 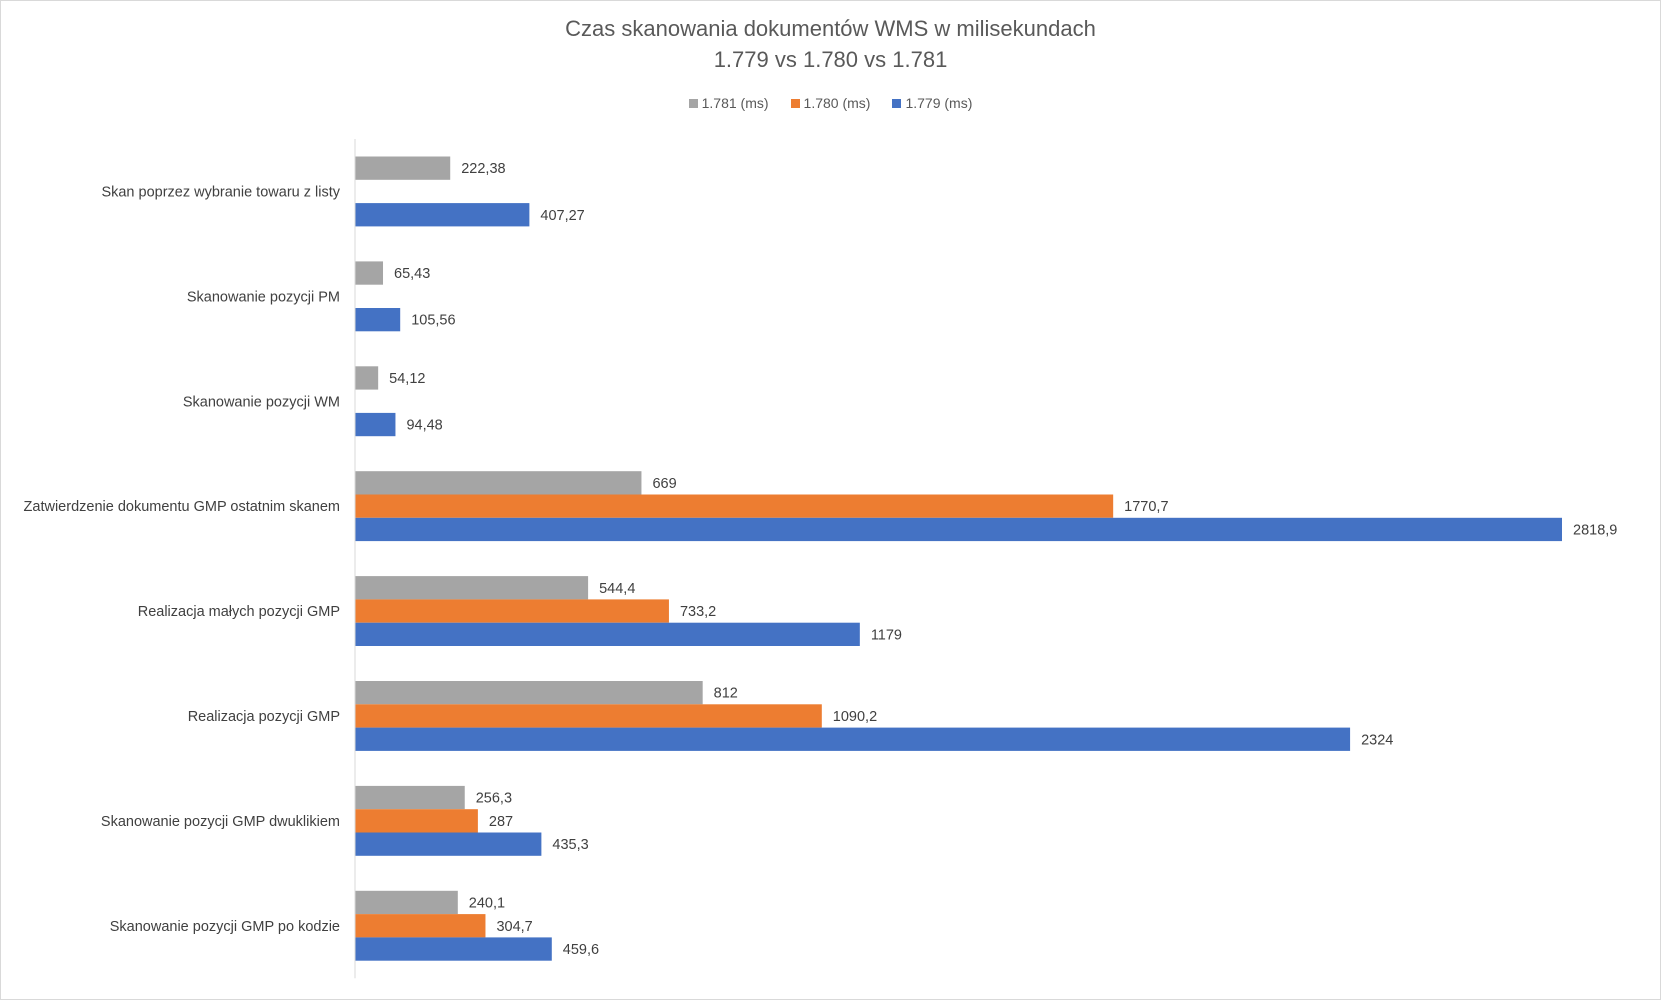 What do you see at coordinates (570, 845) in the screenshot?
I see `data-label: 435,3` at bounding box center [570, 845].